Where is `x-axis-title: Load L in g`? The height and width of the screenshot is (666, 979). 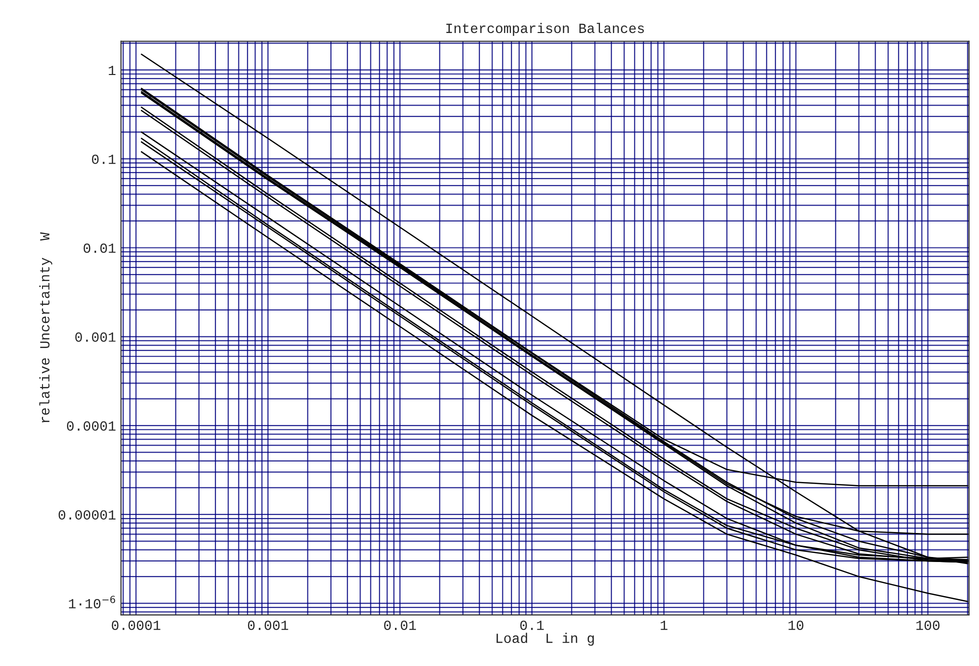
x-axis-title: Load L in g is located at coordinates (545, 639).